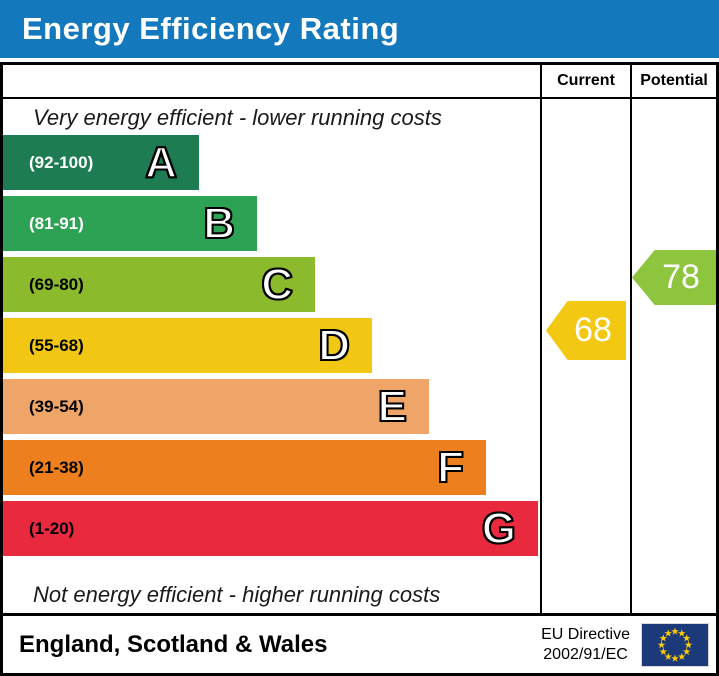 This screenshot has height=676, width=719. Describe the element at coordinates (219, 223) in the screenshot. I see `band-b-letter: B` at that location.